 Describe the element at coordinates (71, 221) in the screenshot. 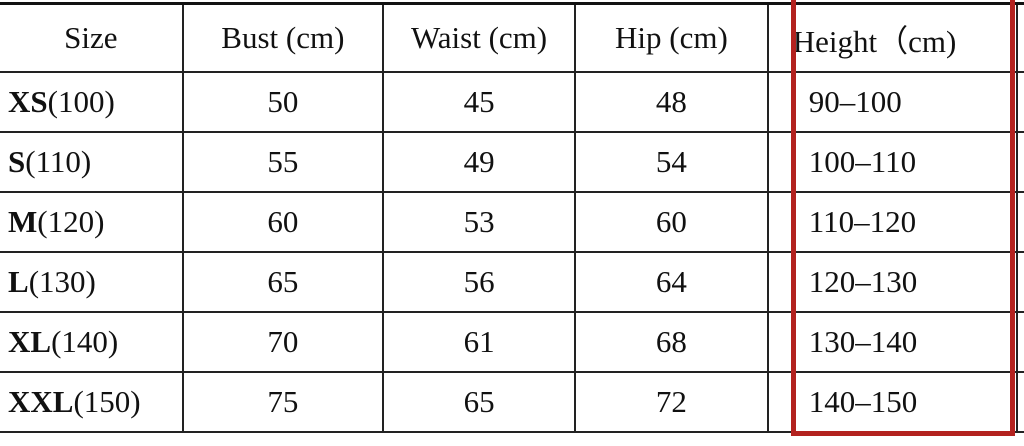

I see `size-height-label: (120)` at that location.